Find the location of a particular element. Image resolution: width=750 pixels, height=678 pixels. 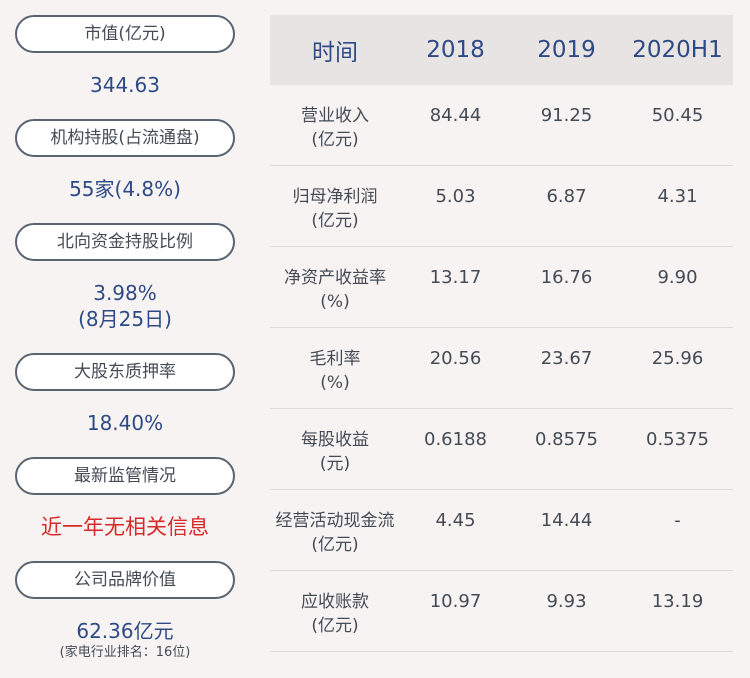

brand-value-rank-note: (家电行业排名：16位) is located at coordinates (125, 652).